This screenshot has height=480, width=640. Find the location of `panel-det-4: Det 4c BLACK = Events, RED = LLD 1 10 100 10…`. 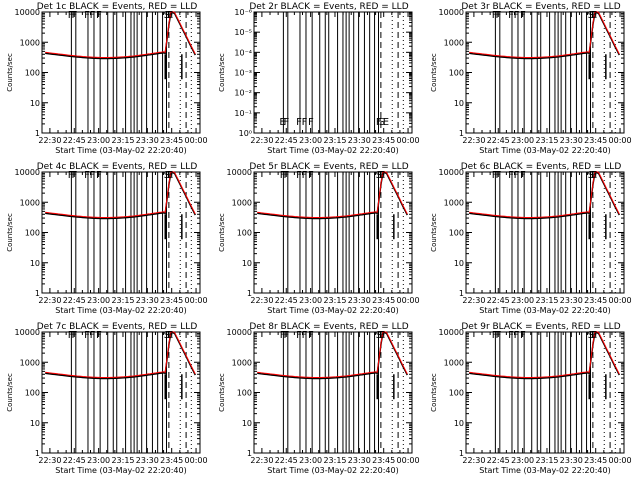

panel-det-4: Det 4c BLACK = Events, RED = LLD 1 10 100 10… is located at coordinates (107, 238).